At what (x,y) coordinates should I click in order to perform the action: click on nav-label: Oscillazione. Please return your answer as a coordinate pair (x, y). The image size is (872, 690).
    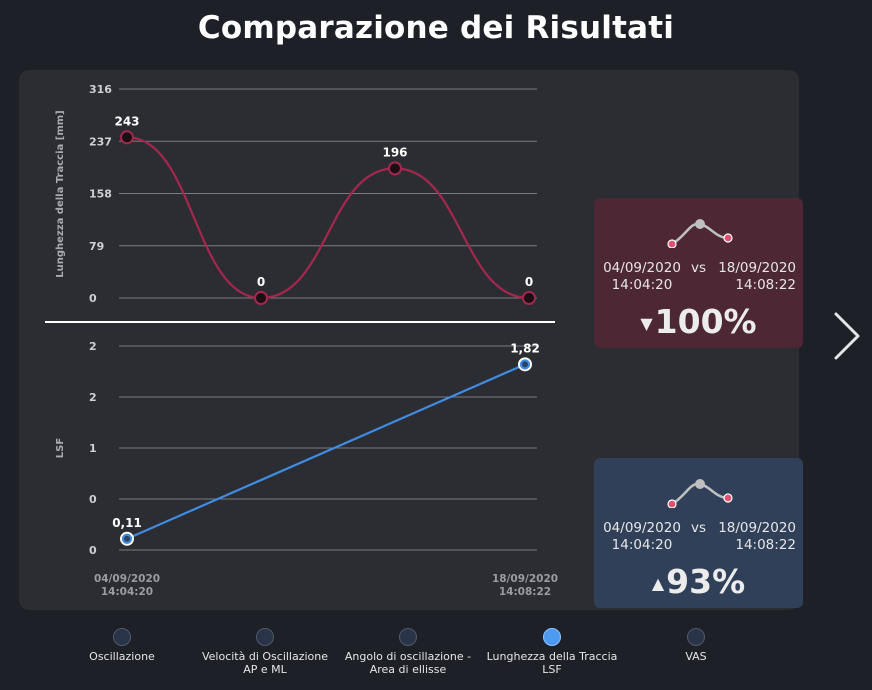
    Looking at the image, I should click on (122, 656).